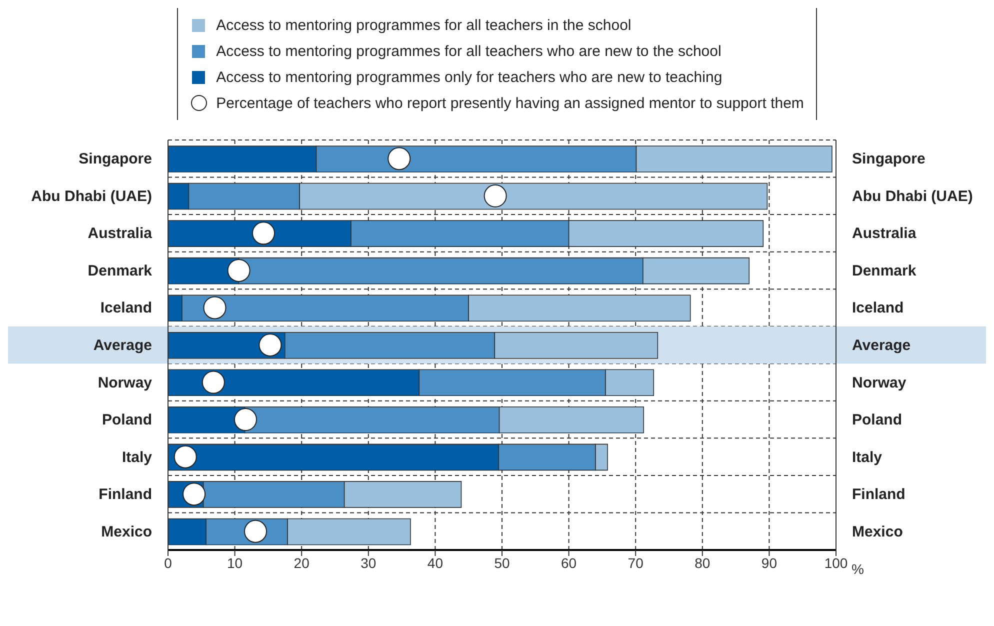 Image resolution: width=994 pixels, height=626 pixels. Describe the element at coordinates (912, 196) in the screenshot. I see `category-label: Abu Dhabi (UAE)` at that location.